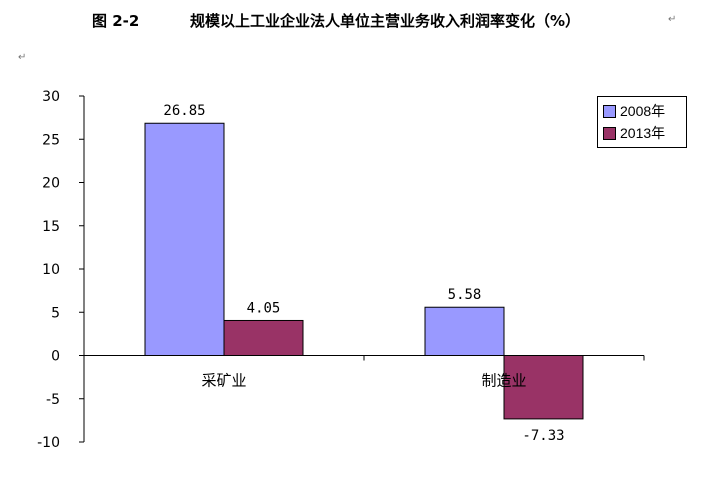 This screenshot has width=722, height=482. Describe the element at coordinates (609, 133) in the screenshot. I see `legend-swatch-2013` at that location.